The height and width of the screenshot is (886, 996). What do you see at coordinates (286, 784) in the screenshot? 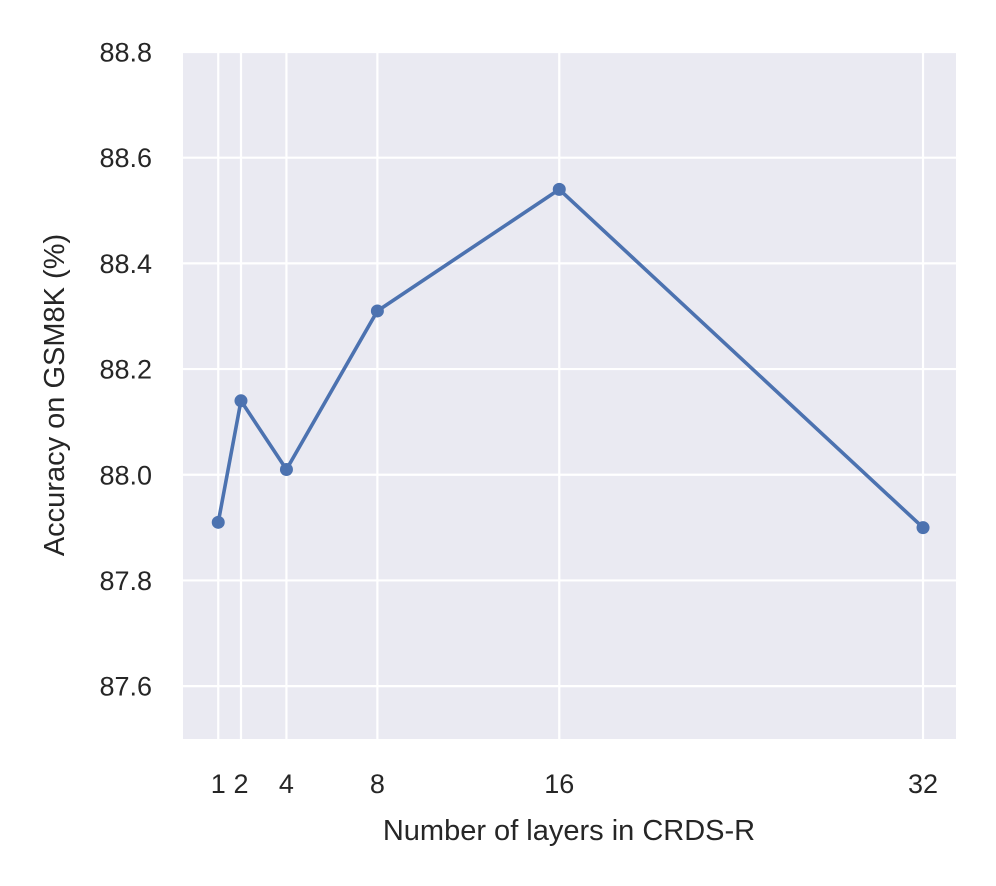
I see `x-tick-label: 4` at bounding box center [286, 784].